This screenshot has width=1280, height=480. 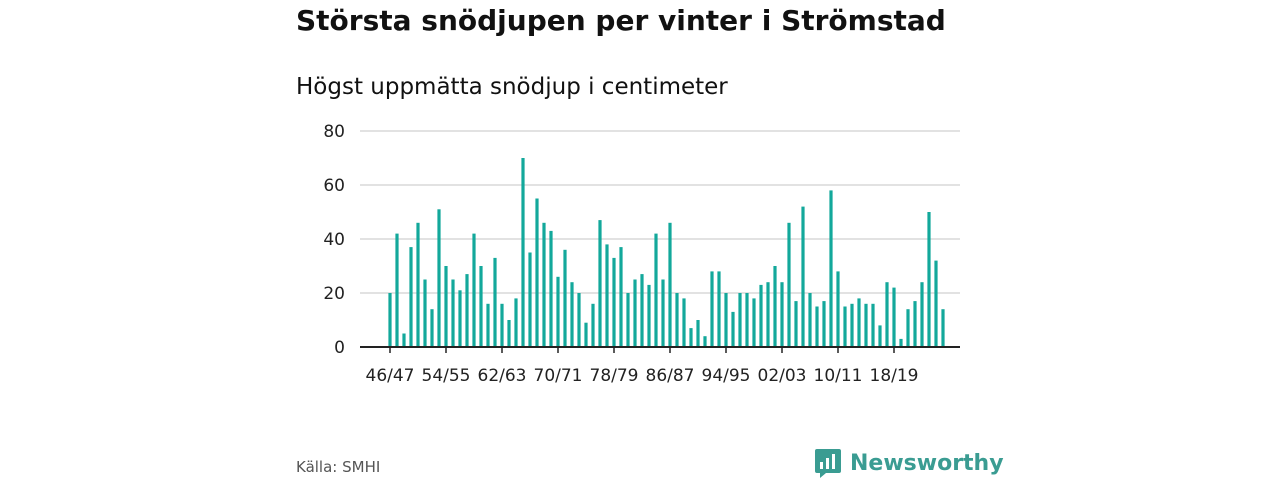 What do you see at coordinates (614, 376) in the screenshot?
I see `x-tick-label: 78/79` at bounding box center [614, 376].